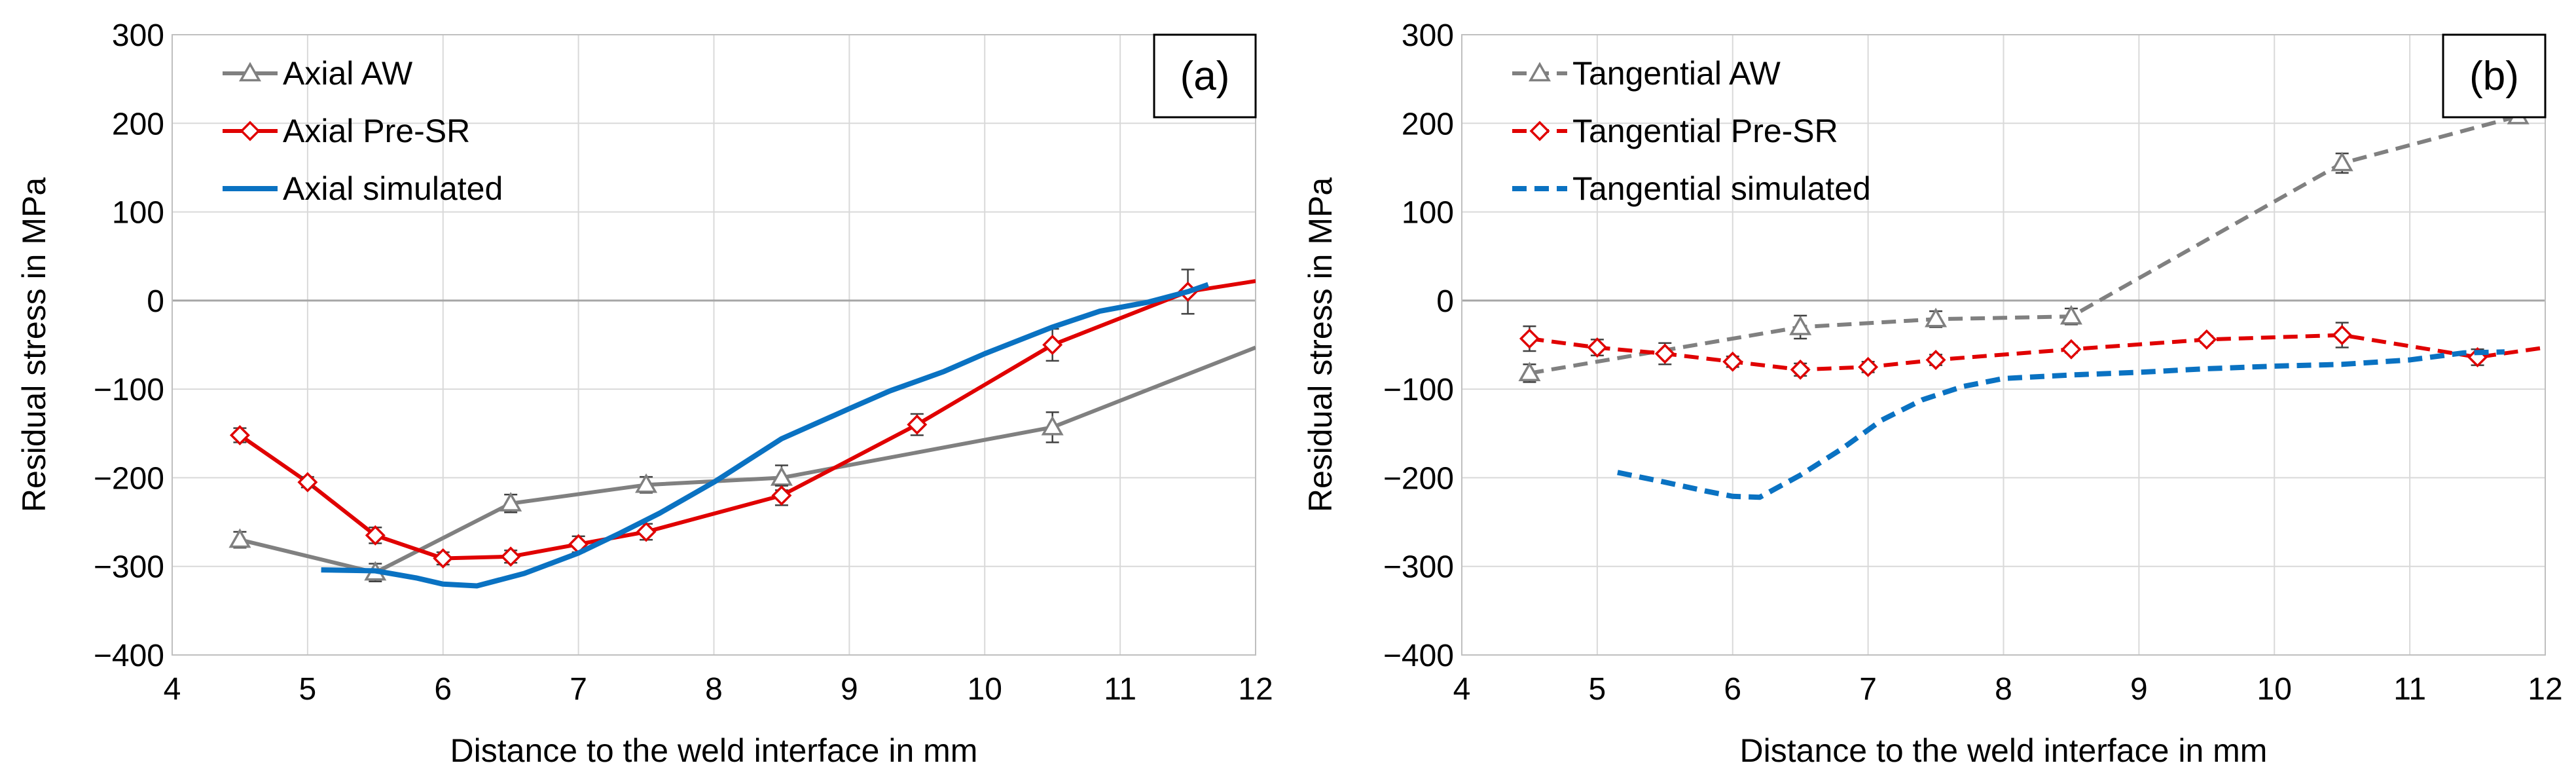 The image size is (2576, 784). I want to click on series-tangential-pre-sr: Tangential Pre-SR, so click(2028, 246).